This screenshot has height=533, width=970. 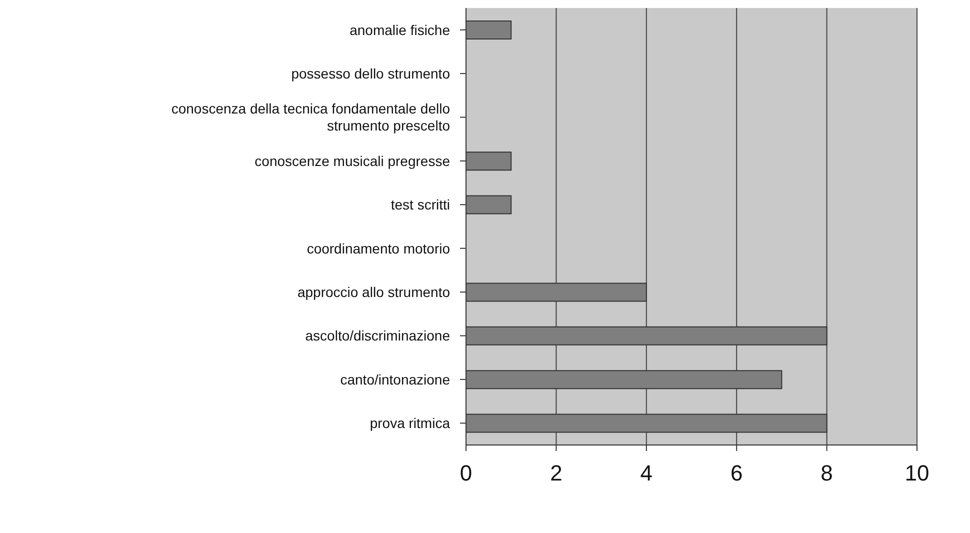 What do you see at coordinates (736, 473) in the screenshot?
I see `x-tick-label: 6` at bounding box center [736, 473].